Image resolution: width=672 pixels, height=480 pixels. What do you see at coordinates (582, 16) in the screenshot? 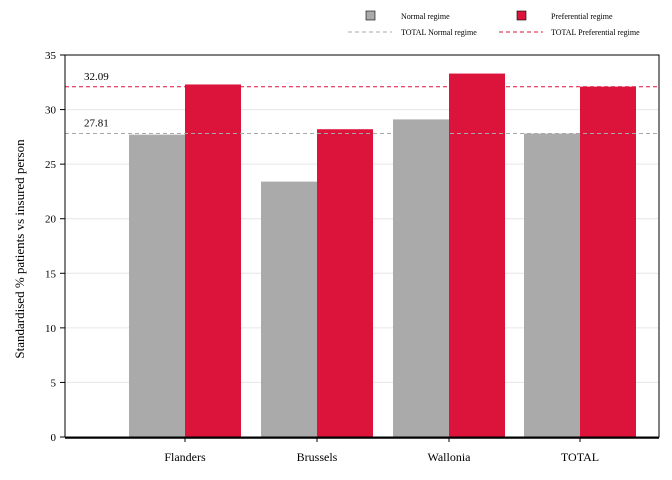
I see `legend-preferential-label: Preferential regime` at bounding box center [582, 16].